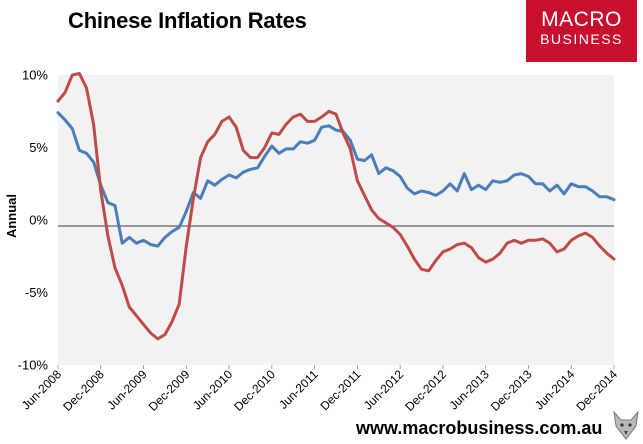 The height and width of the screenshot is (444, 643). Describe the element at coordinates (384, 390) in the screenshot. I see `x-tick-label: Jun-2012` at that location.